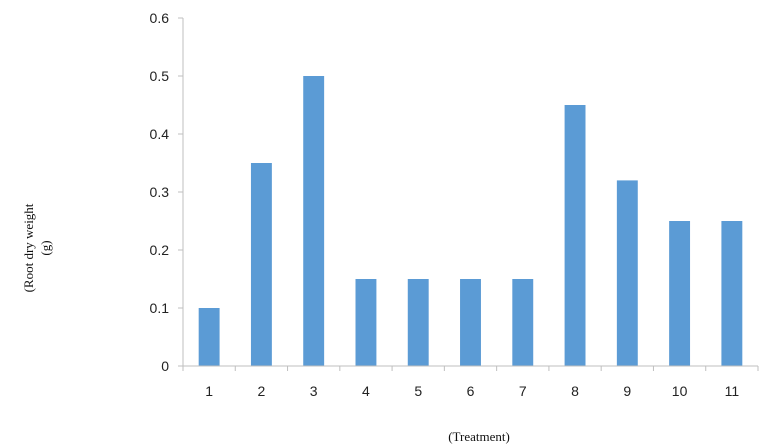 This screenshot has width=763, height=445. What do you see at coordinates (471, 391) in the screenshot?
I see `x-tick-label: 6` at bounding box center [471, 391].